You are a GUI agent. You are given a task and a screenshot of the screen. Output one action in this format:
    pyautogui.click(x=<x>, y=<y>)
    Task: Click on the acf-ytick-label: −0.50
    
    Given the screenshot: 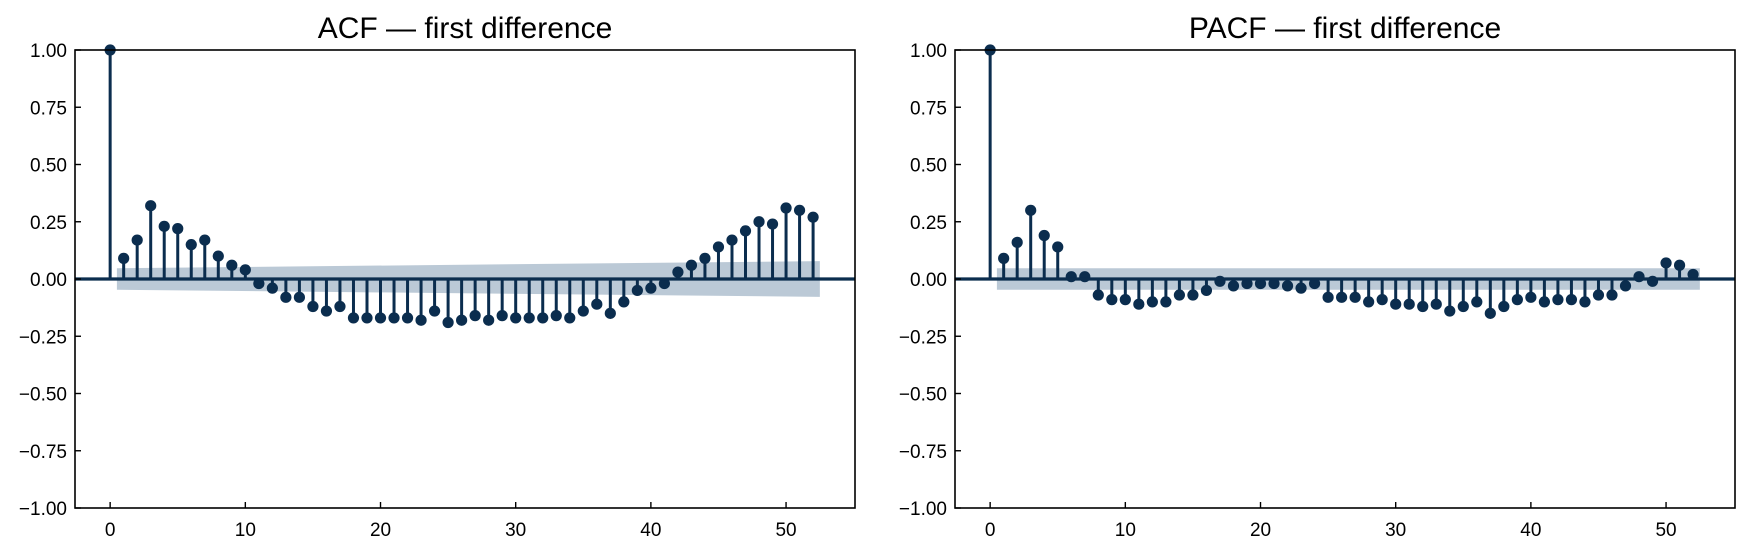 What is the action you would take?
    pyautogui.click(x=43, y=395)
    